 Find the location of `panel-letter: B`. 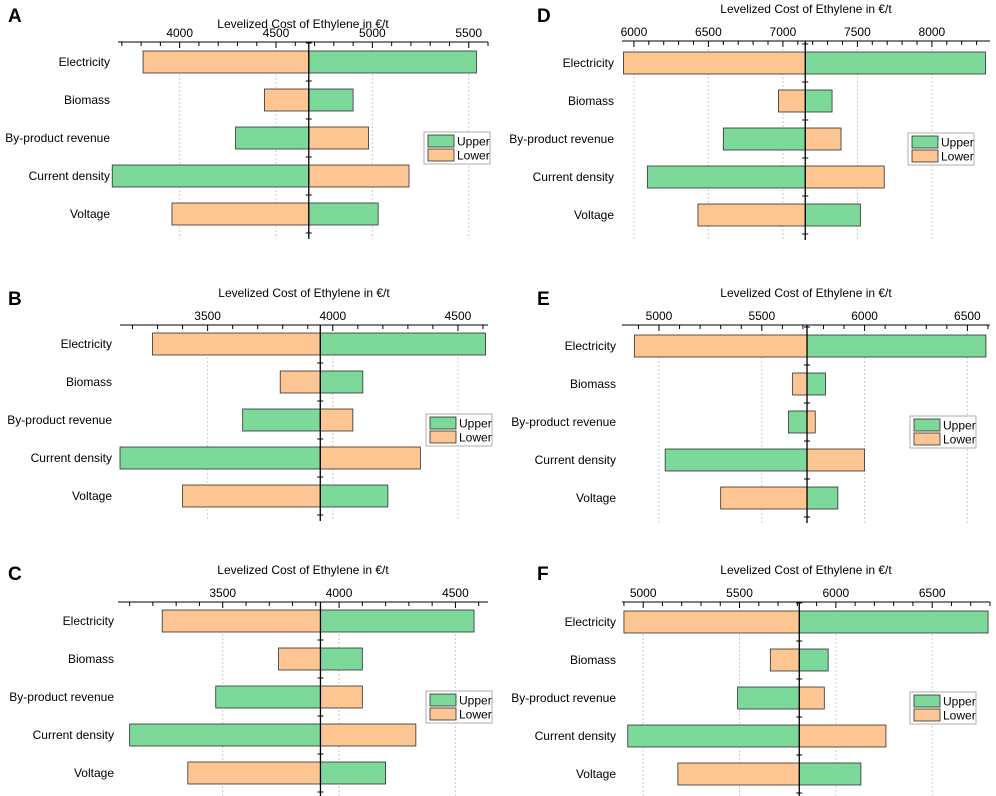

panel-letter: B is located at coordinates (15, 299).